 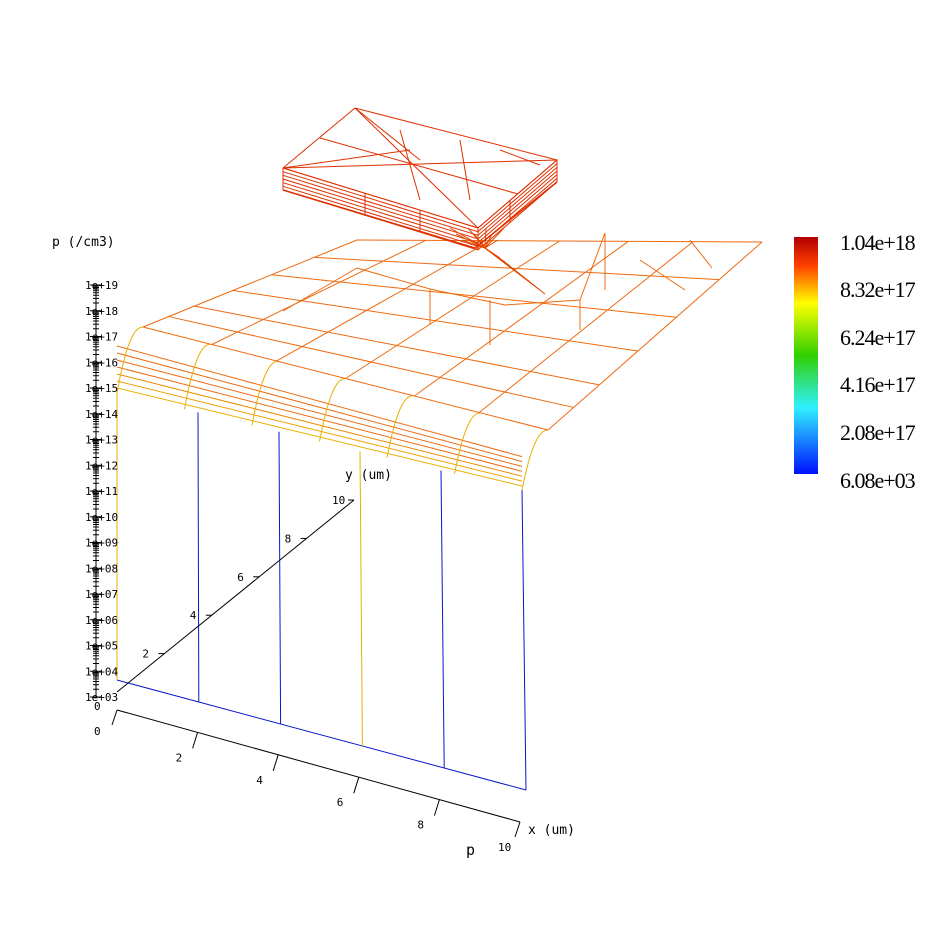 What do you see at coordinates (259, 780) in the screenshot?
I see `x-tick-label: 4` at bounding box center [259, 780].